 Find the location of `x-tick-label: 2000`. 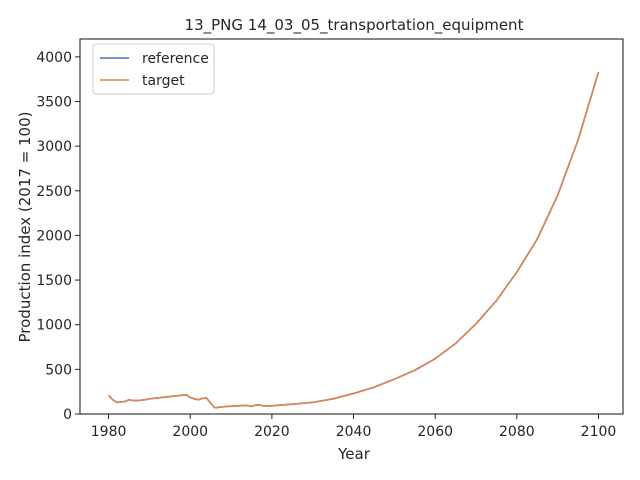

x-tick-label: 2000 is located at coordinates (190, 432).